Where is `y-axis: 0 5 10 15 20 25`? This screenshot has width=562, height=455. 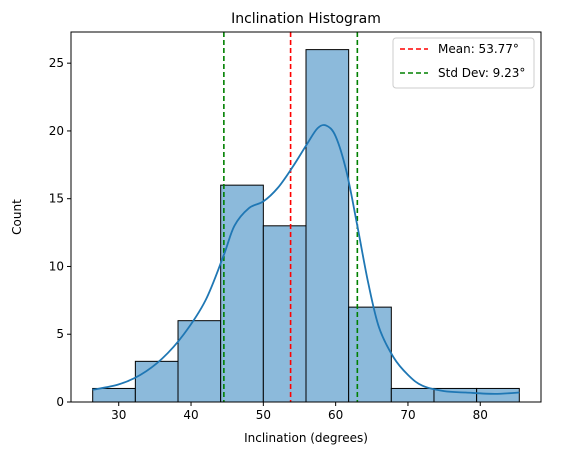
y-axis: 0 5 10 15 20 25 is located at coordinates (60, 232).